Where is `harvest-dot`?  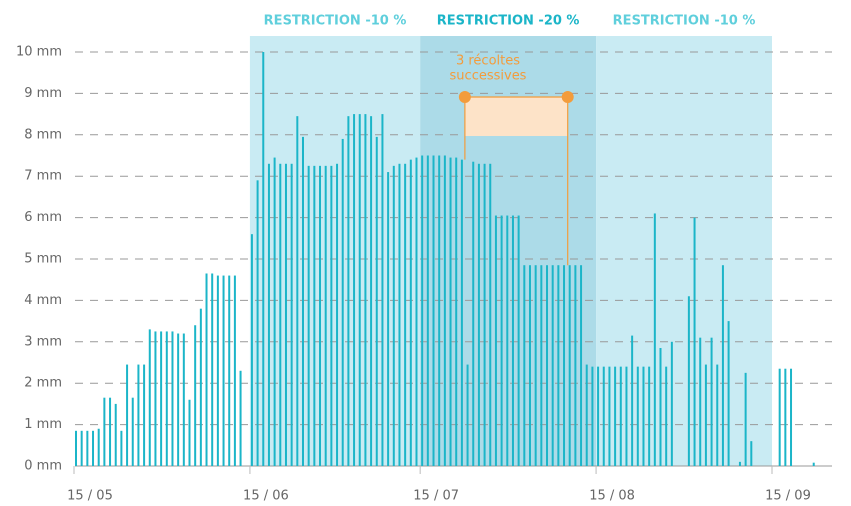
harvest-dot is located at coordinates (464, 97).